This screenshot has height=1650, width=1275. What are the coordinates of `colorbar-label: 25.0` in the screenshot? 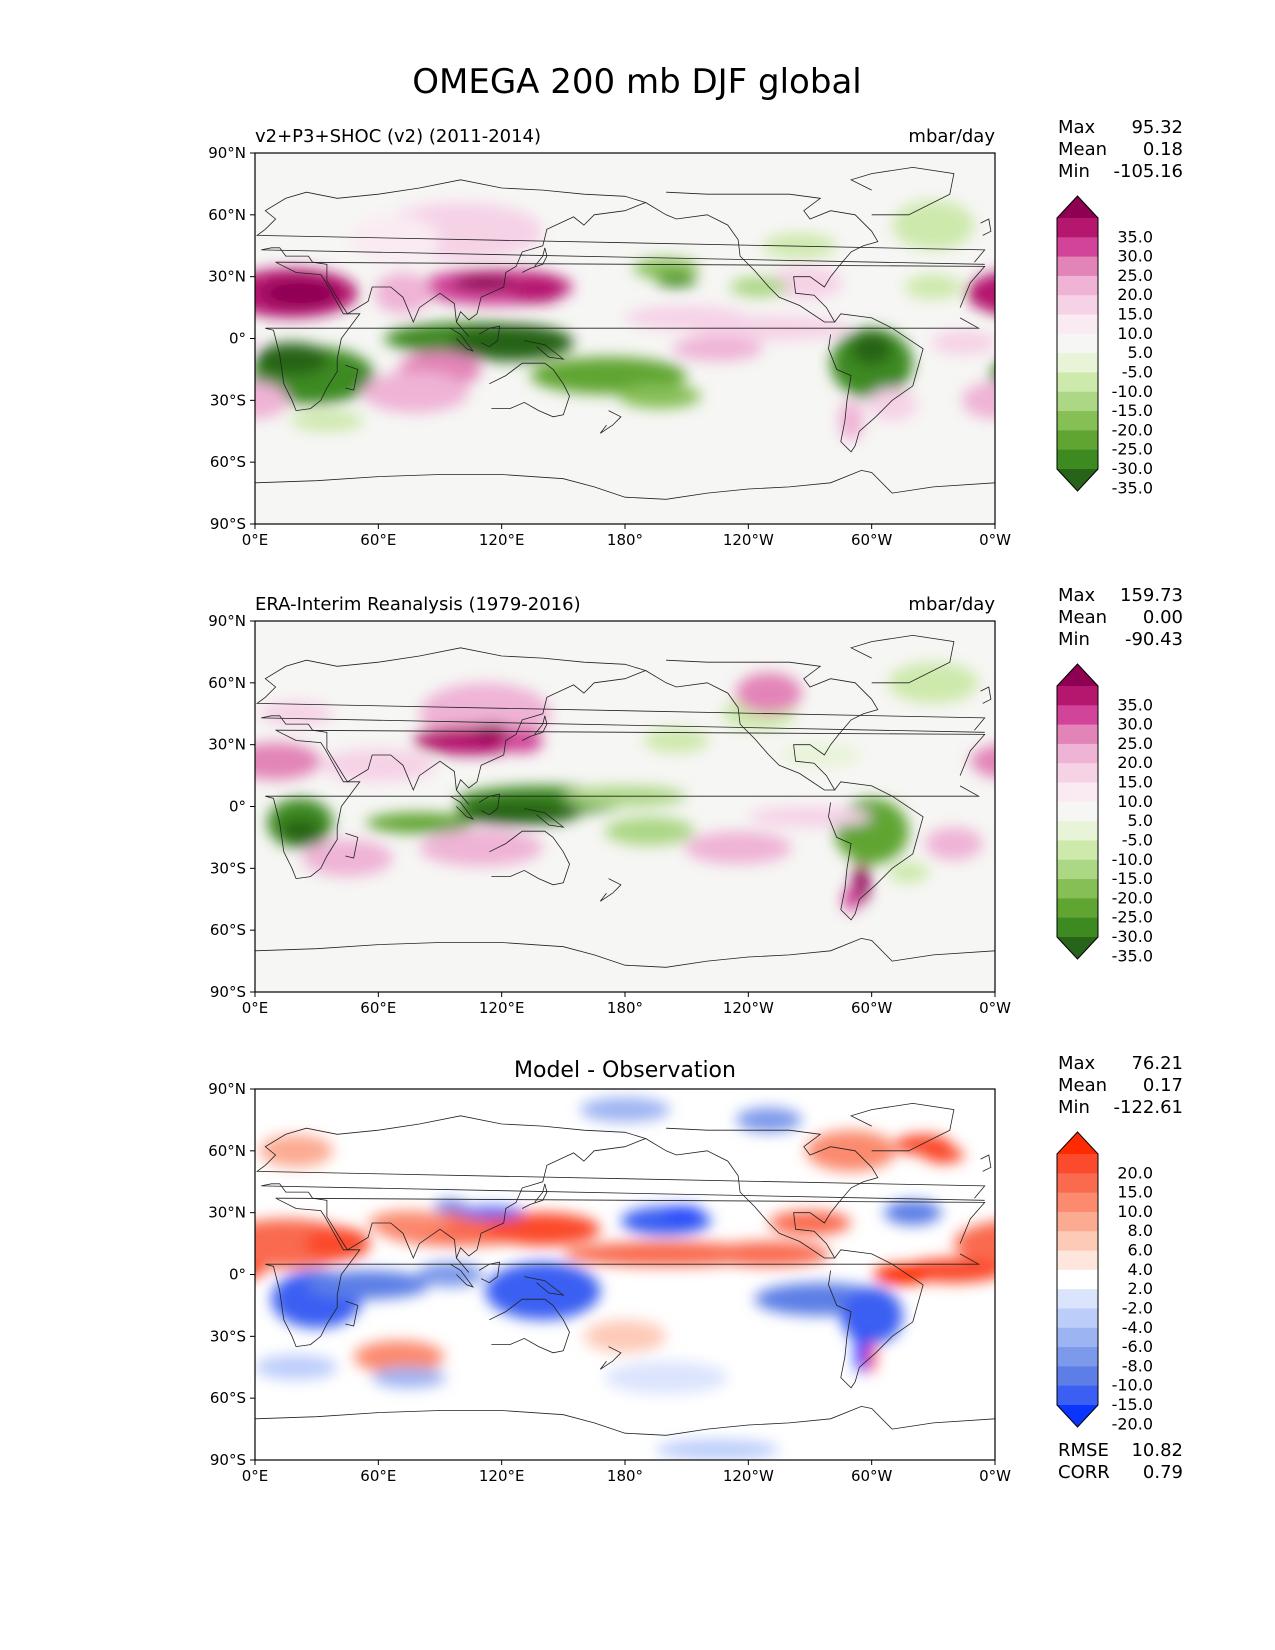 It's located at (1135, 743).